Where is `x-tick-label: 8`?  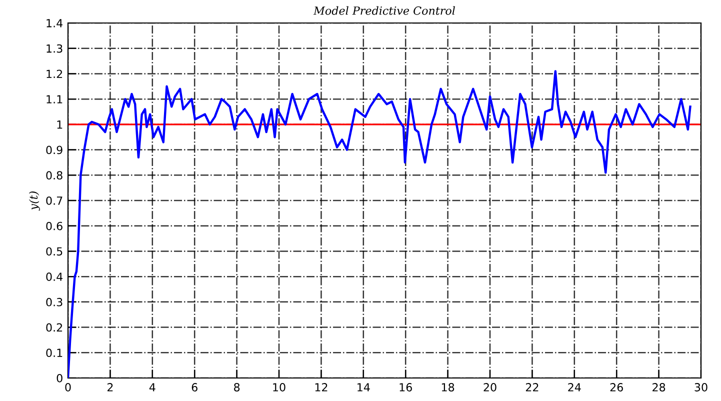
x-tick-label: 8 is located at coordinates (237, 387).